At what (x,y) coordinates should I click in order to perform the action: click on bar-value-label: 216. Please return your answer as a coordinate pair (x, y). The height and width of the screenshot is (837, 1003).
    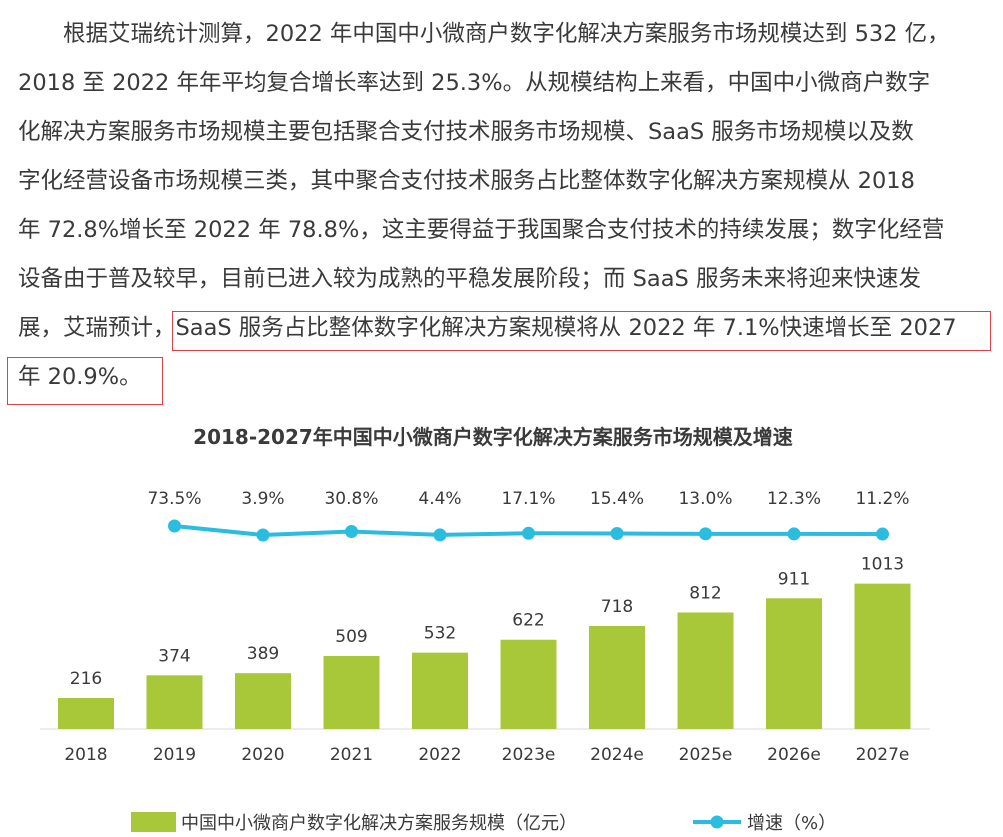
    Looking at the image, I should click on (86, 679).